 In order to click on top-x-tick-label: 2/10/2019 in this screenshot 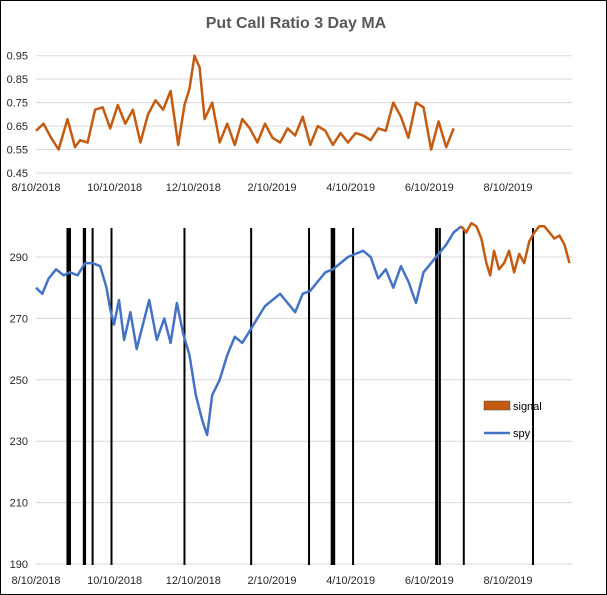, I will do `click(272, 188)`.